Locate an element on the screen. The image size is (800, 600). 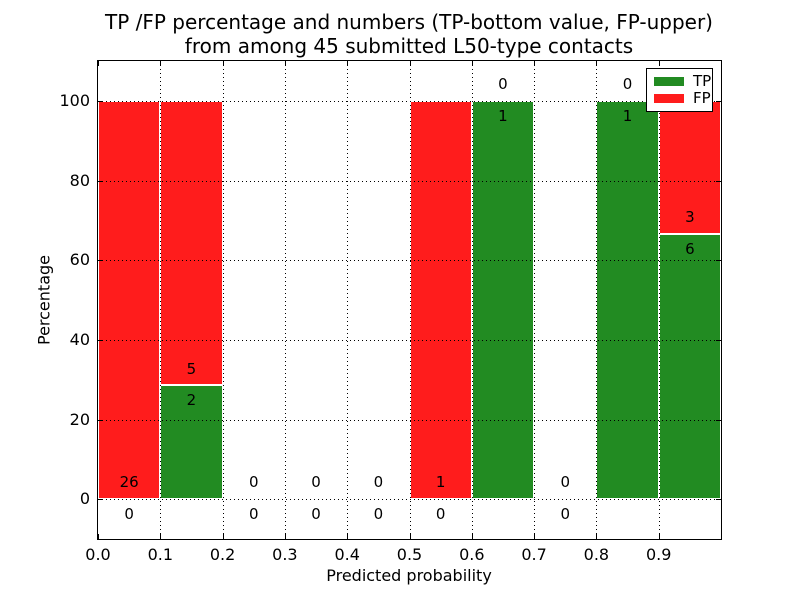
y-tick-label: 40 is located at coordinates (79, 339).